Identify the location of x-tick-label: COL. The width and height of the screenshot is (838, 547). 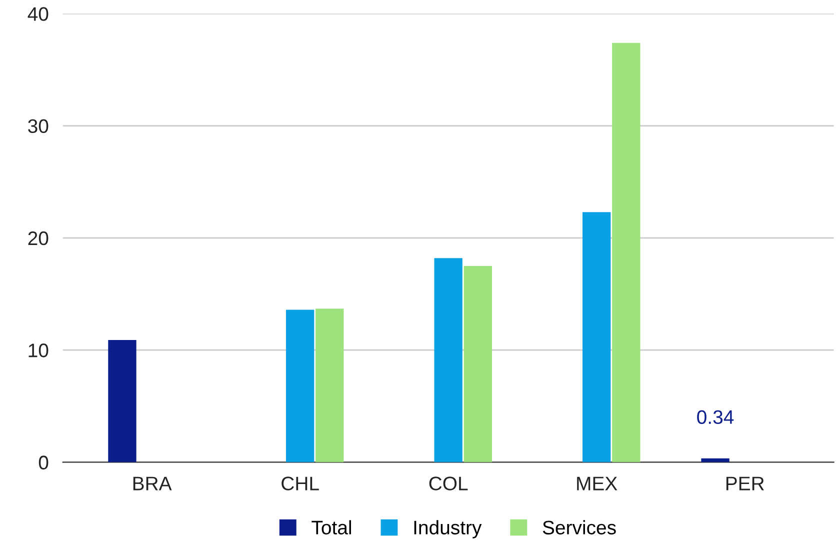
(448, 483).